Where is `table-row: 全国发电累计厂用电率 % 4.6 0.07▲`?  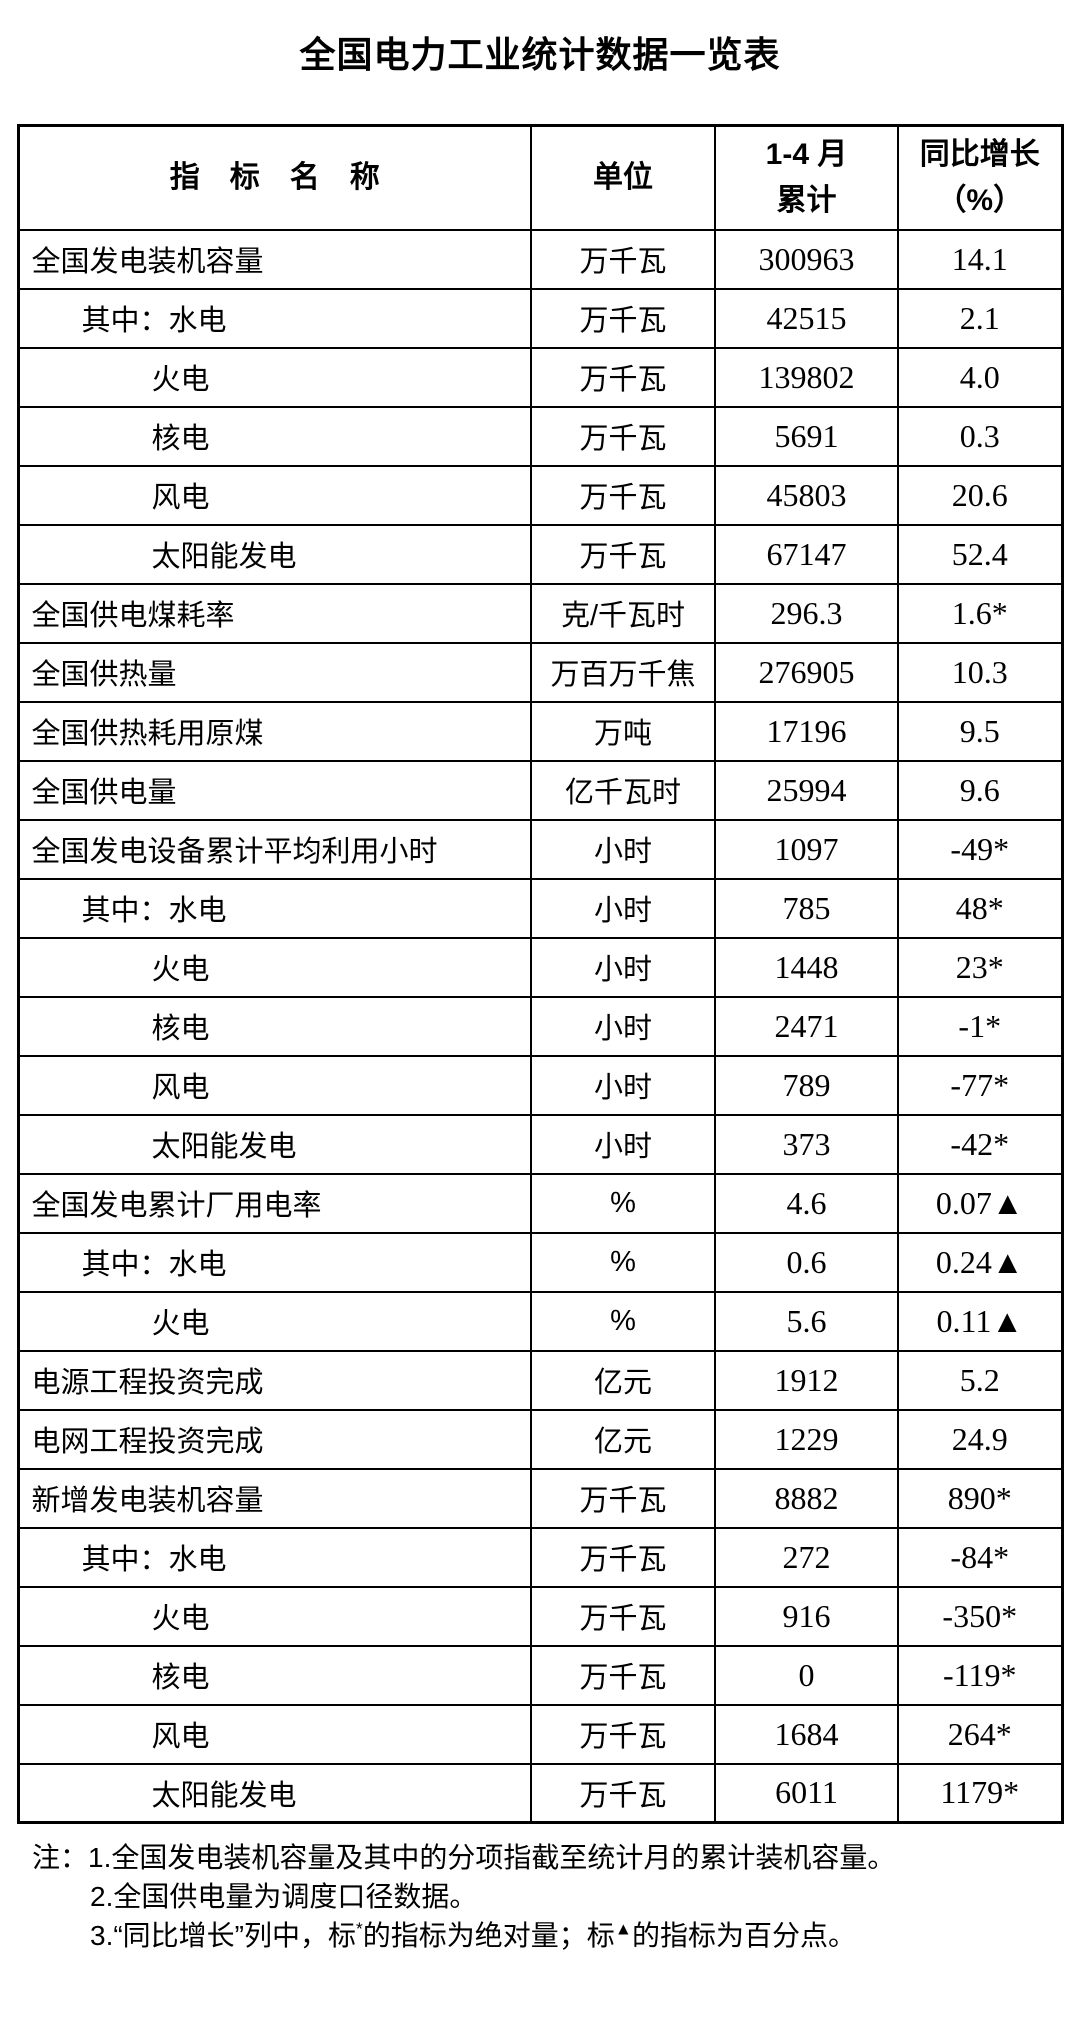
table-row: 全国发电累计厂用电率 % 4.6 0.07▲ is located at coordinates (540, 1203).